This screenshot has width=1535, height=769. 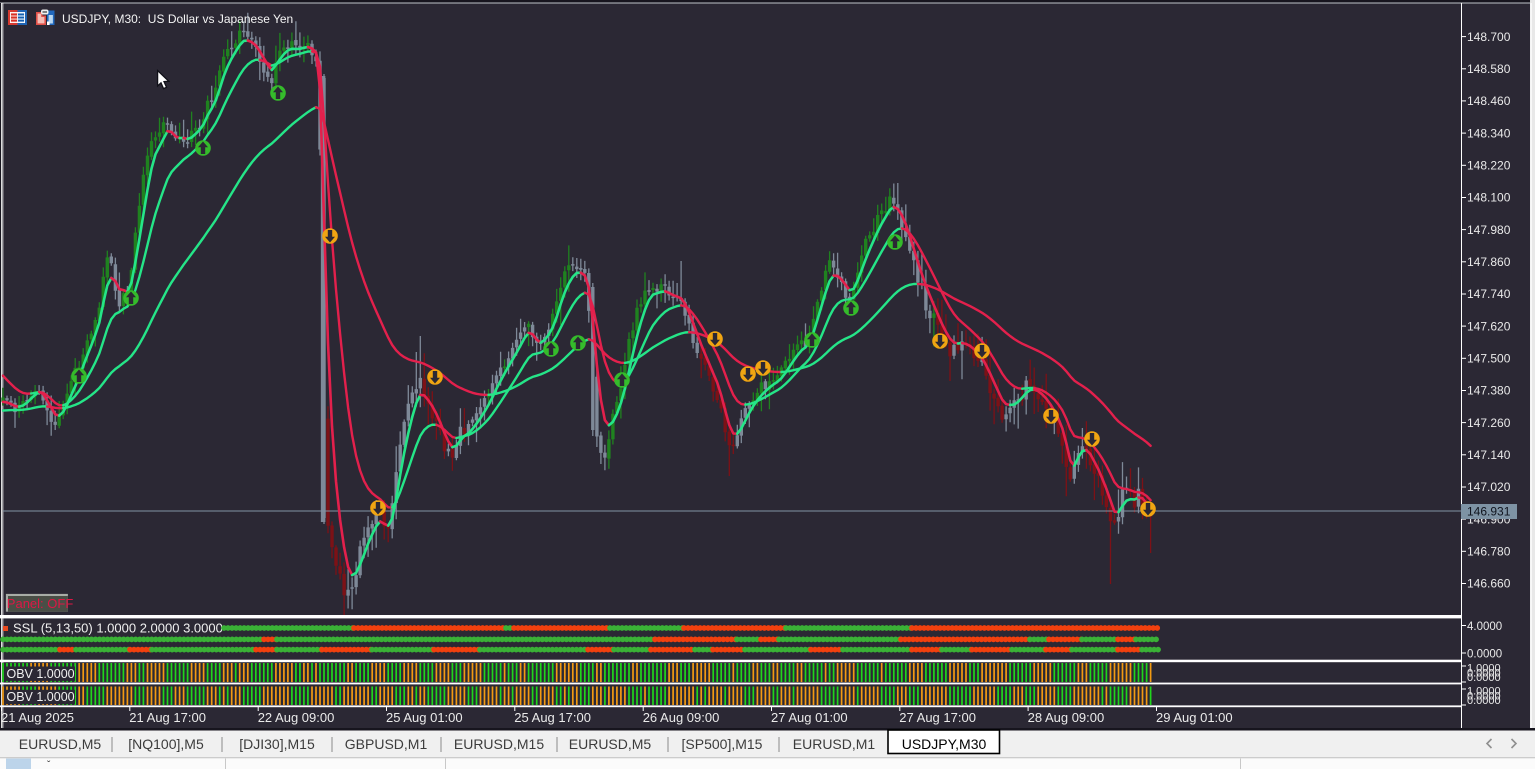 I want to click on svg-text: [DJI30],M15, so click(x=277, y=744).